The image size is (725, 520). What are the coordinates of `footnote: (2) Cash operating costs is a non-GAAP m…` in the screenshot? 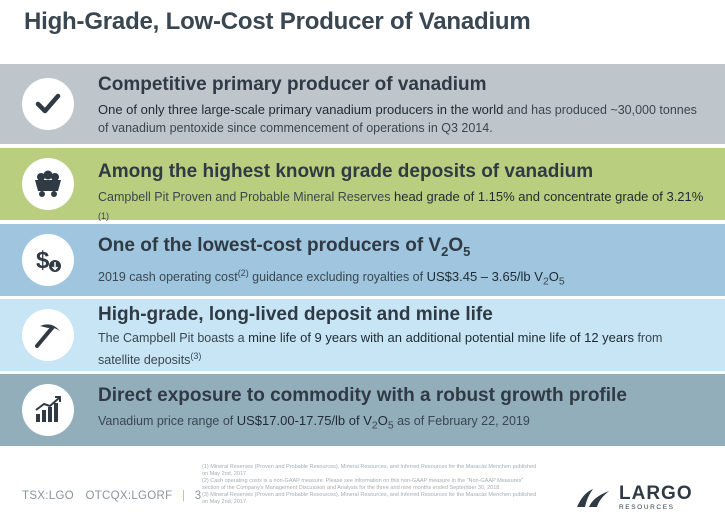 It's located at (363, 484).